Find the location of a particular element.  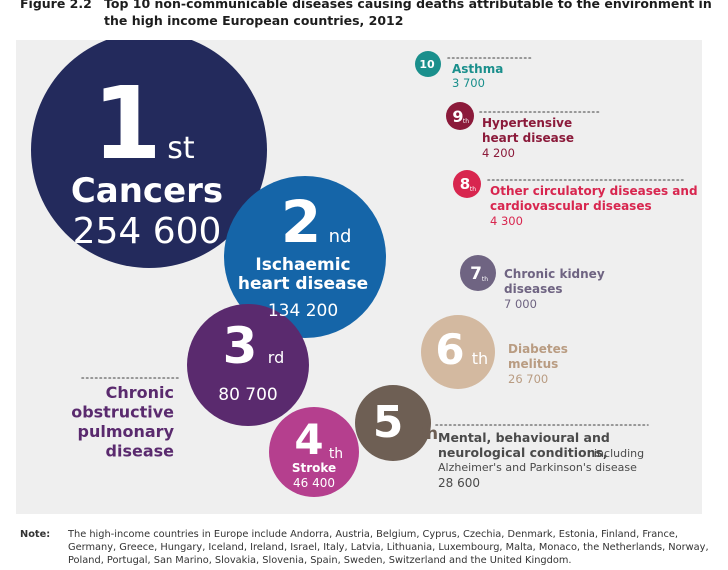

disease-label-7-0: Chronic kidney is located at coordinates (554, 274).